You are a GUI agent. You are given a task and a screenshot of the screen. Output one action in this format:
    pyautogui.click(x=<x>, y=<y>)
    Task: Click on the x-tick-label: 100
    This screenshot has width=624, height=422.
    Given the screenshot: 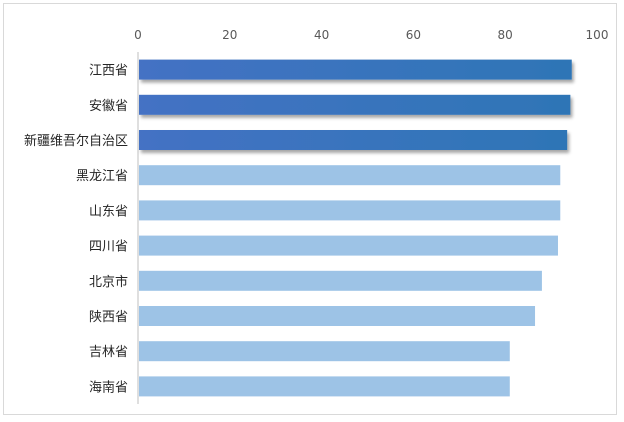 What is the action you would take?
    pyautogui.click(x=597, y=35)
    